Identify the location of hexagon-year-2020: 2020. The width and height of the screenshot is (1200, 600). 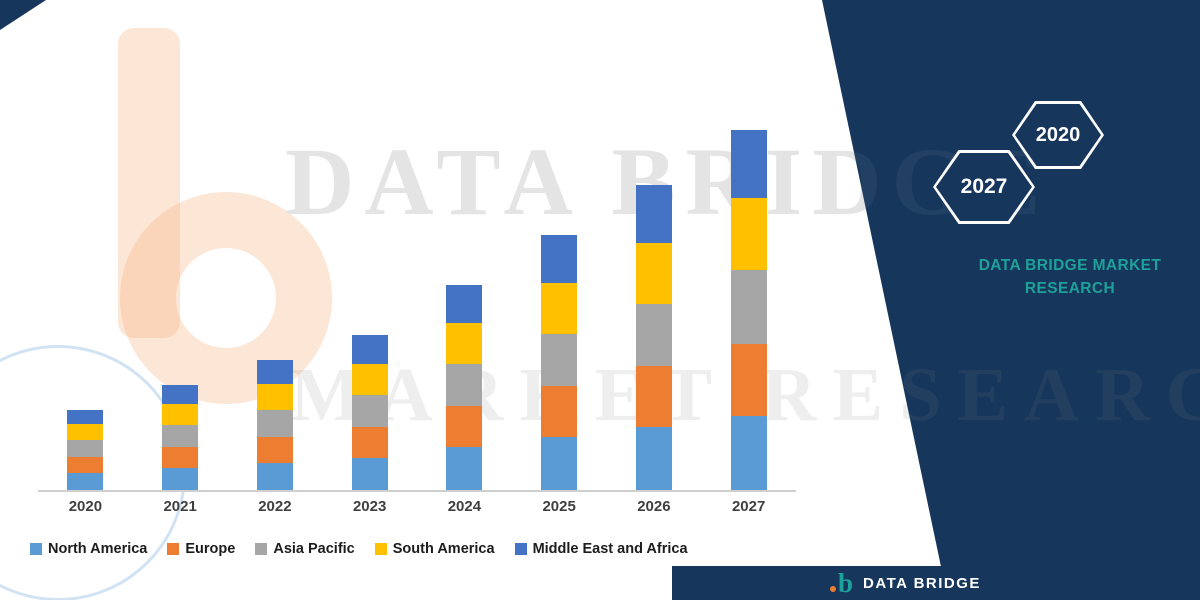
(1058, 135).